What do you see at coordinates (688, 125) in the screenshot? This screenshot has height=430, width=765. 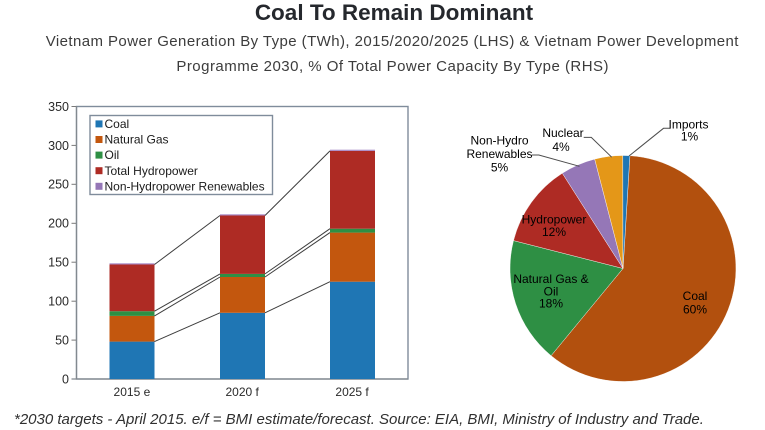 I see `svg-text: Imports` at bounding box center [688, 125].